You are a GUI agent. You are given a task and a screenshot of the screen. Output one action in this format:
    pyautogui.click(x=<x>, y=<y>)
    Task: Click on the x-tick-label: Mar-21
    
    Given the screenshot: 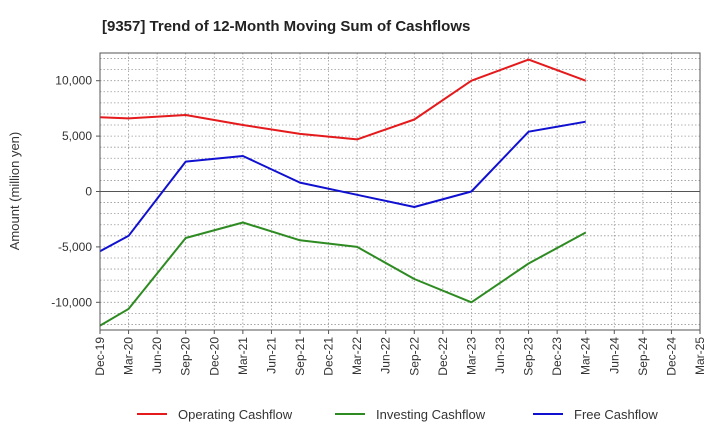 What is the action you would take?
    pyautogui.click(x=243, y=356)
    